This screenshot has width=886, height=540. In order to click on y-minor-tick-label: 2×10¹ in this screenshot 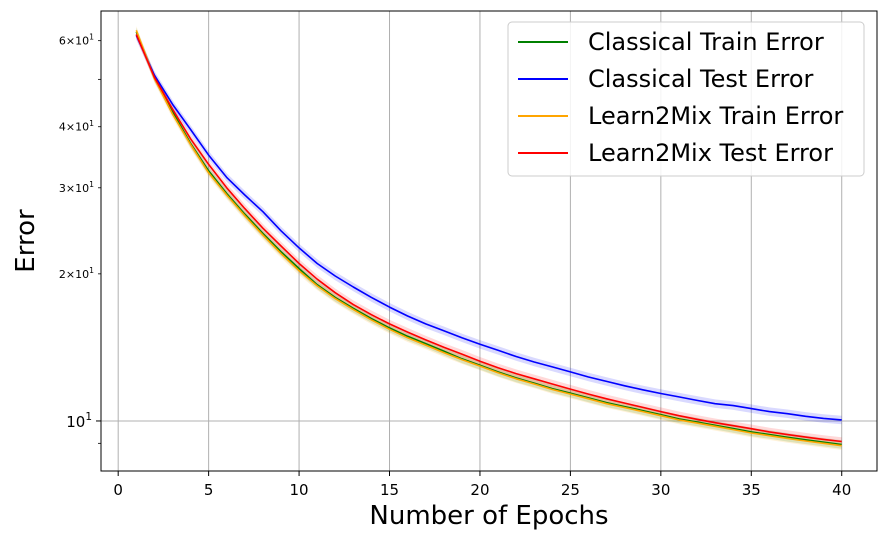, I will do `click(76, 273)`.